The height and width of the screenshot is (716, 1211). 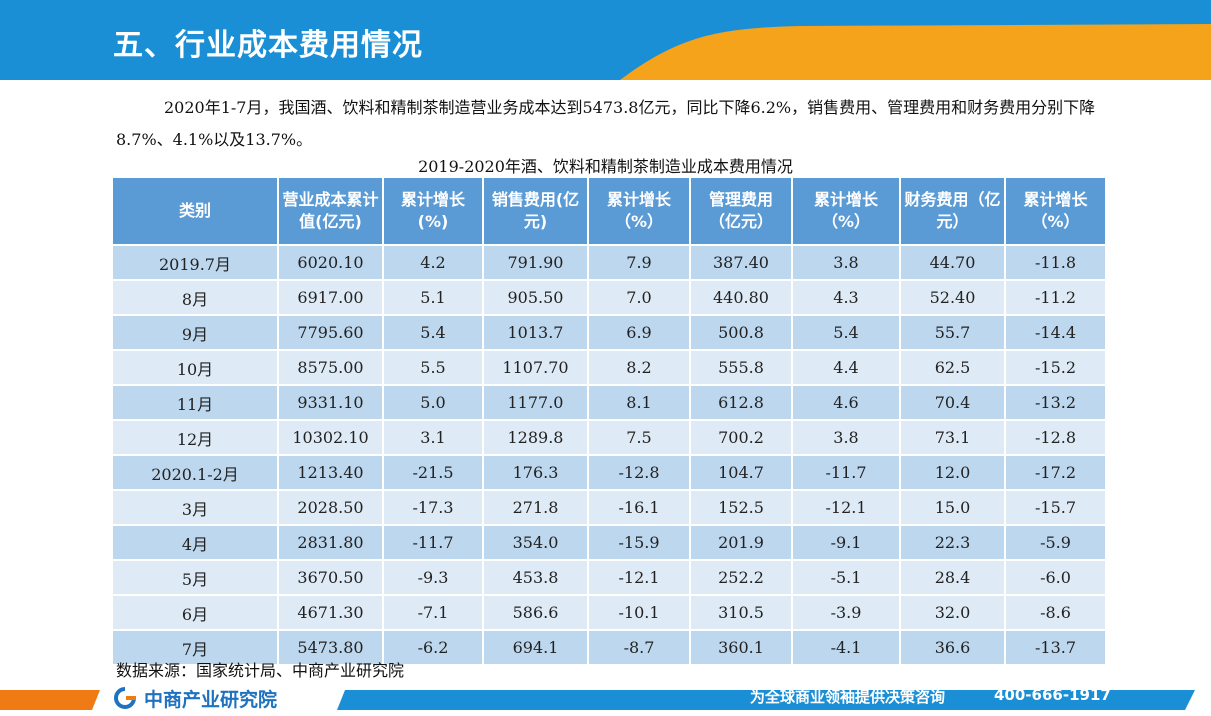 What do you see at coordinates (741, 578) in the screenshot?
I see `table-cell: 252.2` at bounding box center [741, 578].